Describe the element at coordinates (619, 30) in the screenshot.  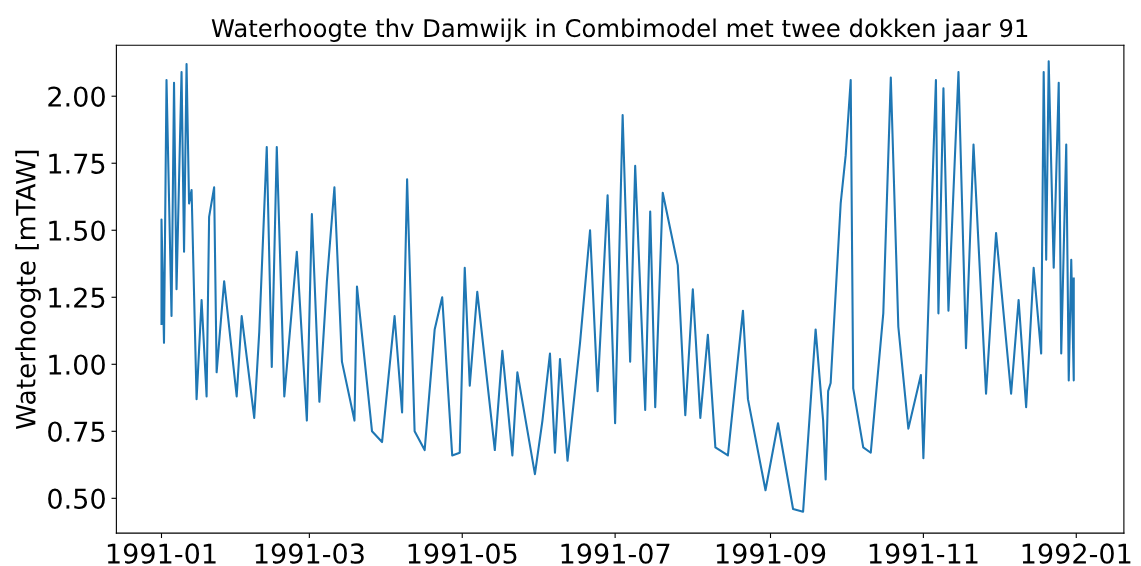
I see `chart-title: Waterhoogte thv Damwijk in Combimodel met twee dokken jaar 91` at that location.